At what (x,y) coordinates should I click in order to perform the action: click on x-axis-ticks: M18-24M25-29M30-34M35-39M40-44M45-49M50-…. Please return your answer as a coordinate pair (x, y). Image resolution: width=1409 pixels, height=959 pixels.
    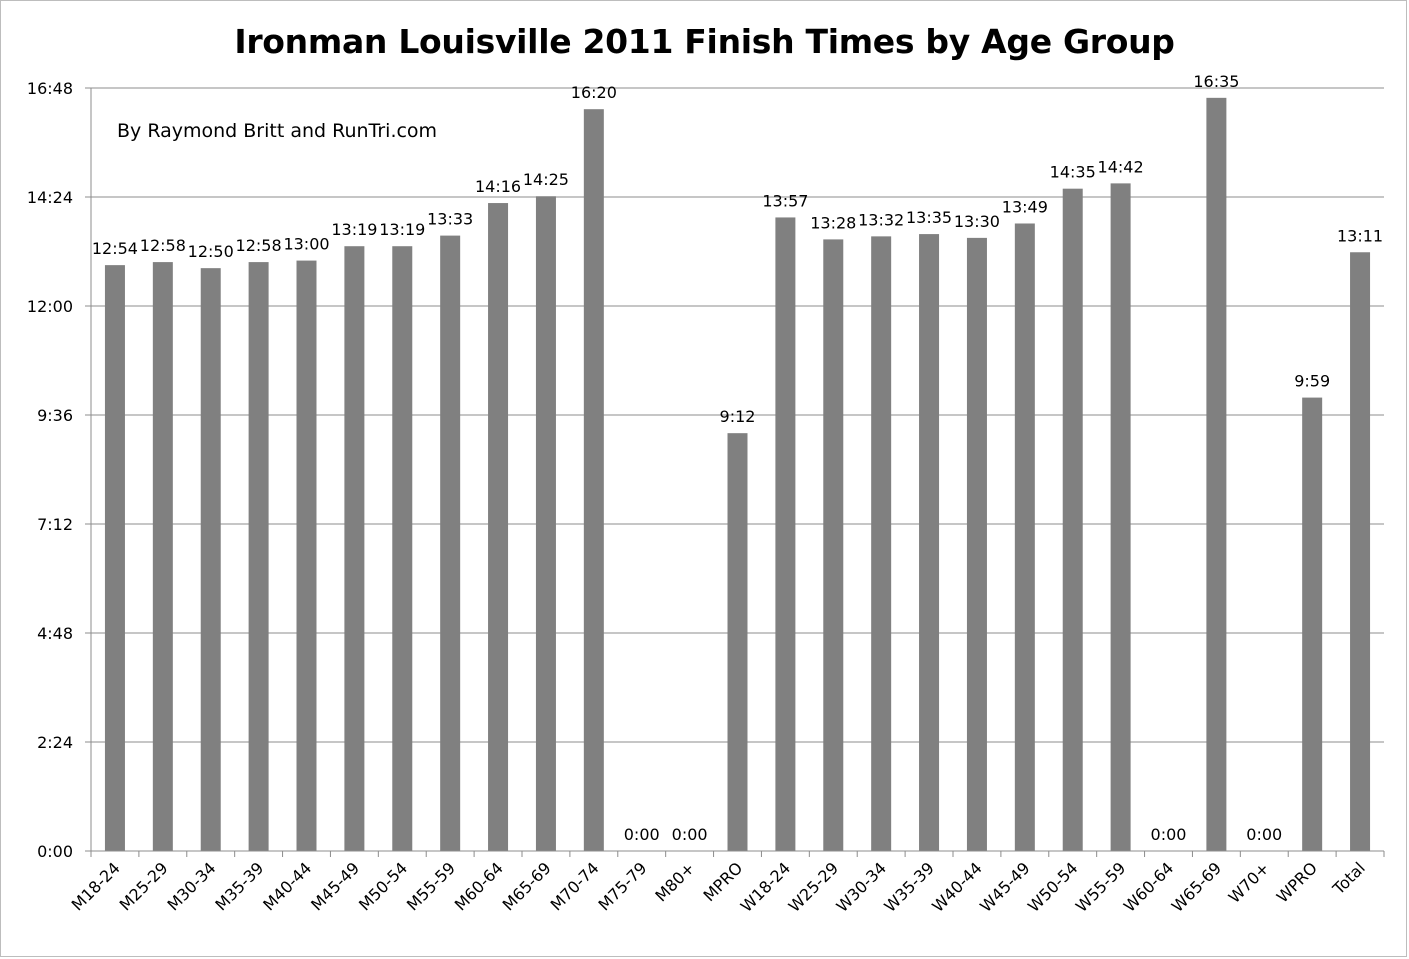
    Looking at the image, I should click on (718, 886).